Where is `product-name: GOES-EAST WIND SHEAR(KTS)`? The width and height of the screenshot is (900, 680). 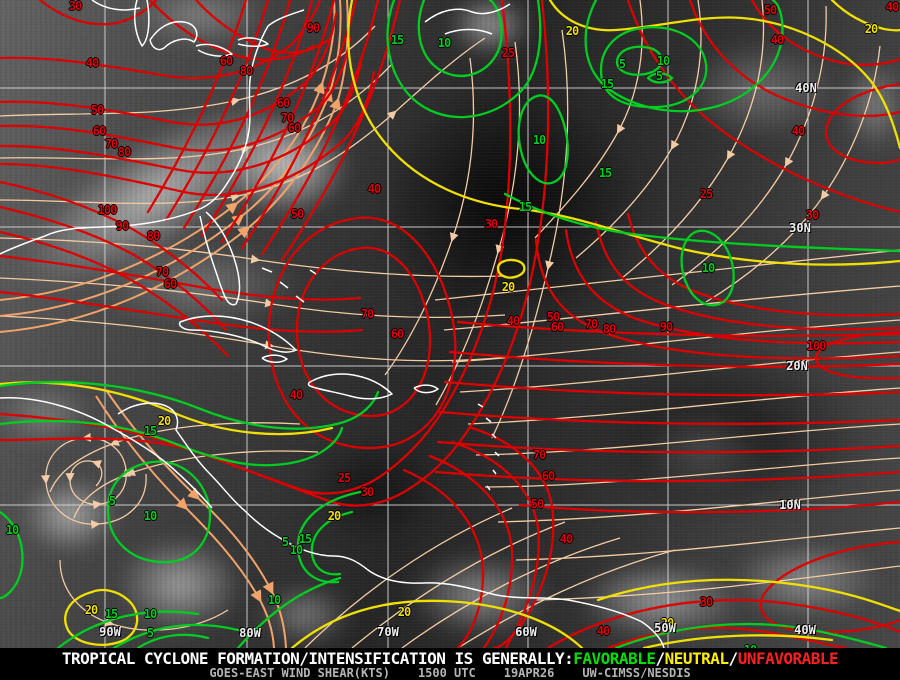
product-name: GOES-EAST WIND SHEAR(KTS) is located at coordinates (299, 673).